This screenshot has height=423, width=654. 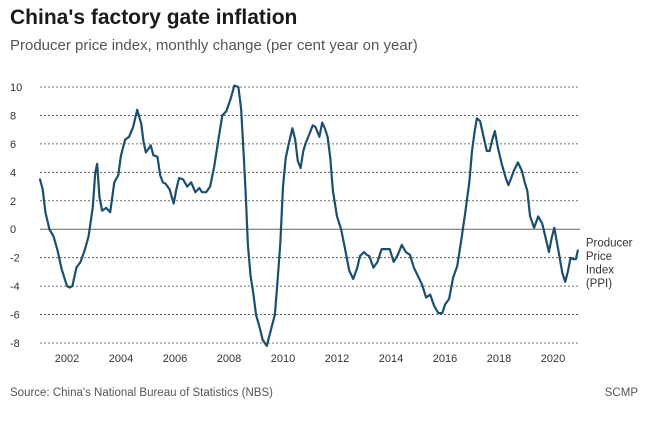 I want to click on y-tick-label: -4, so click(x=15, y=287).